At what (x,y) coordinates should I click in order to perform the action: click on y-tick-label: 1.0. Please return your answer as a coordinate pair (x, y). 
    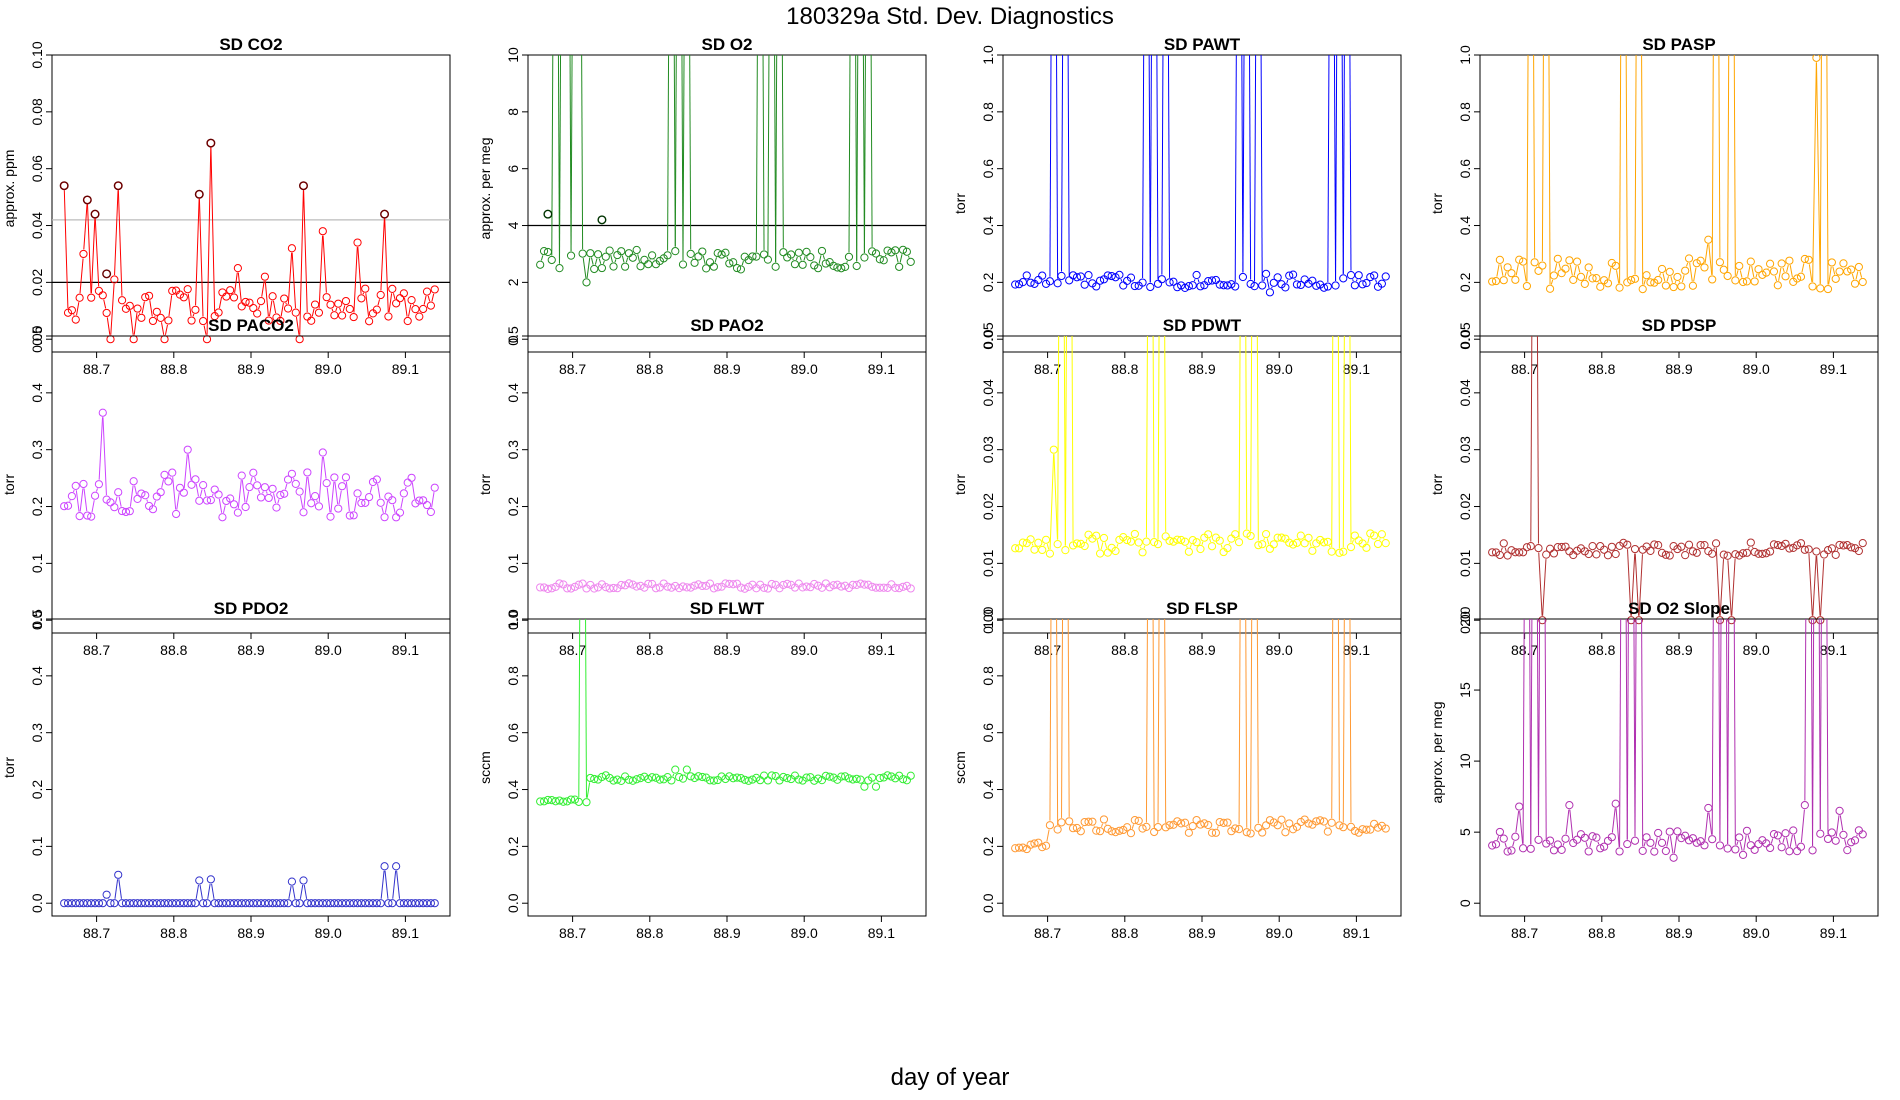
    Looking at the image, I should click on (988, 619).